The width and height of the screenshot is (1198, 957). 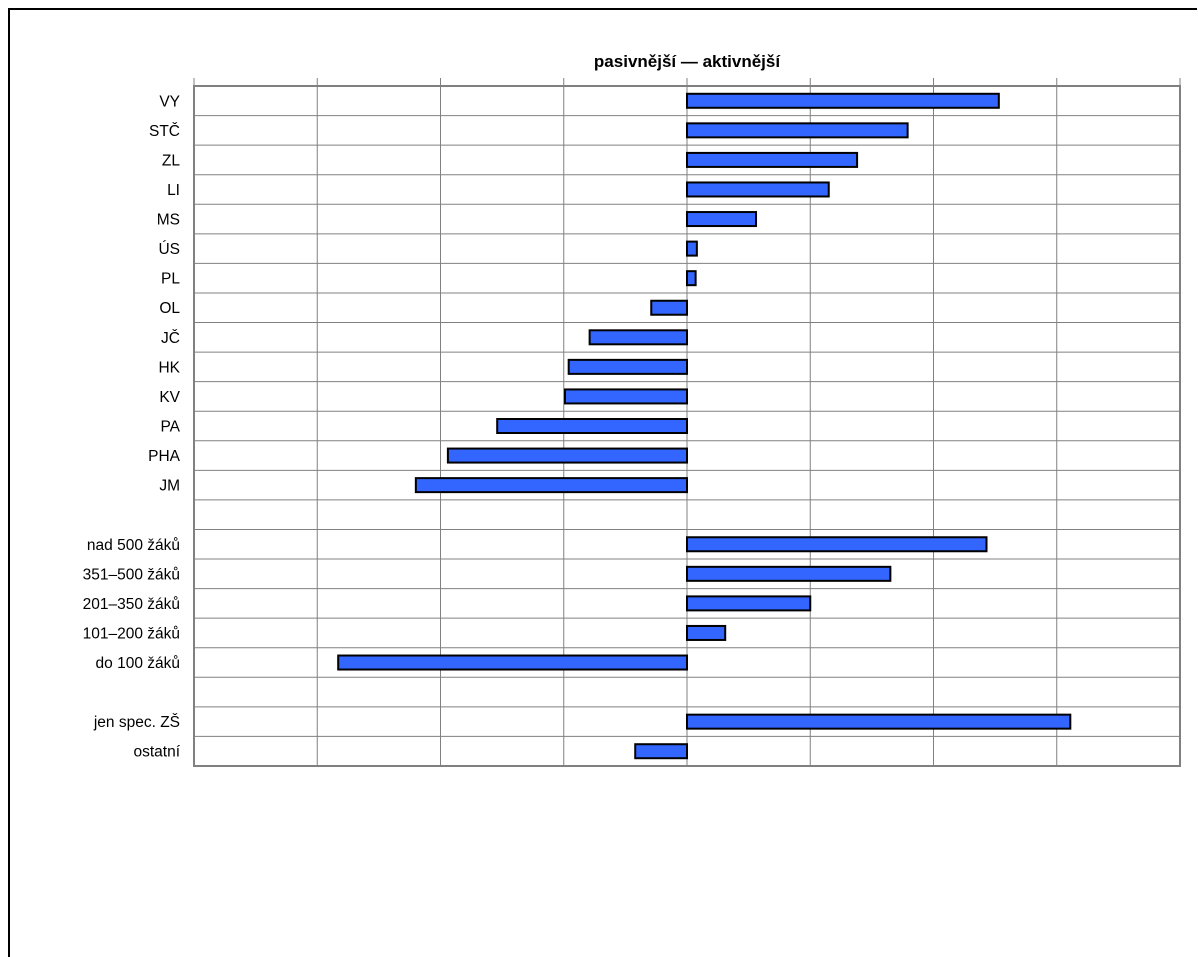 I want to click on category-label: MS, so click(x=168, y=220).